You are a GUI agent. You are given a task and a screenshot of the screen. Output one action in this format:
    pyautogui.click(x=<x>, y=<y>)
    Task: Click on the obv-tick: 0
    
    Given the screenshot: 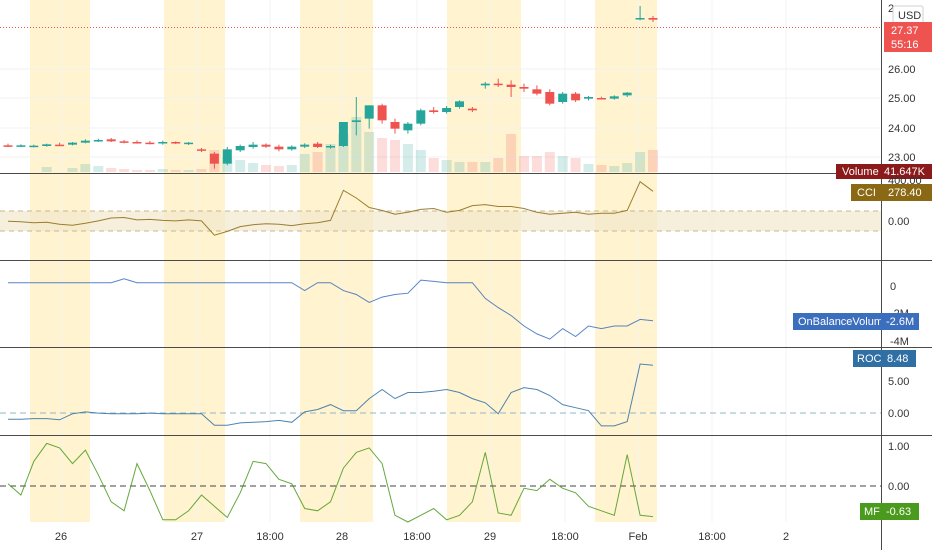 What is the action you would take?
    pyautogui.click(x=893, y=287)
    